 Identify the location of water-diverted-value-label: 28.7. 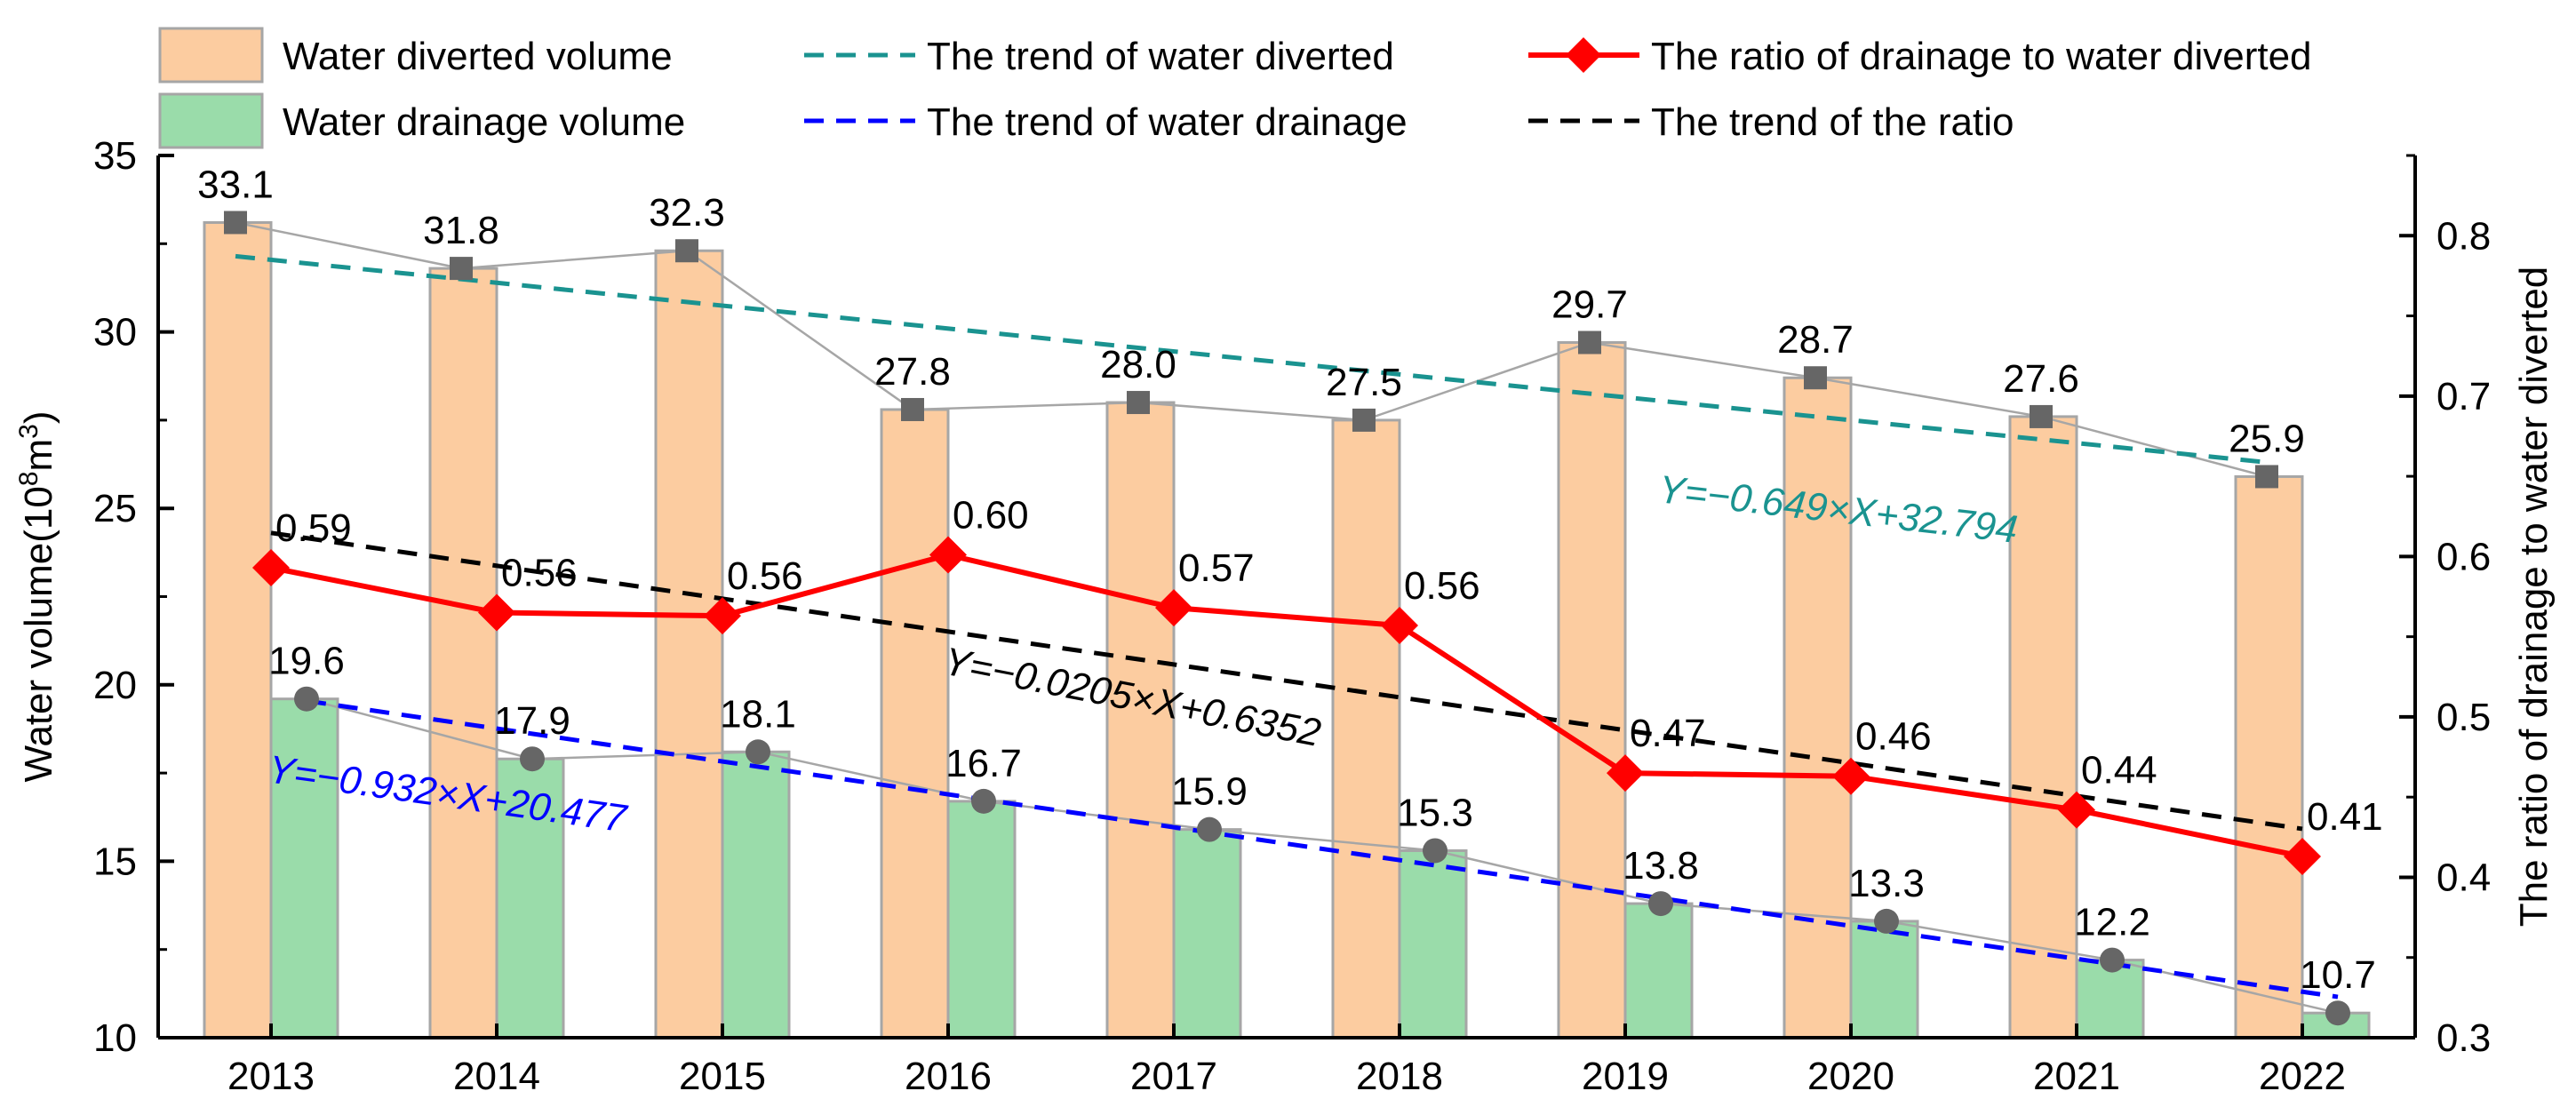
(1816, 340).